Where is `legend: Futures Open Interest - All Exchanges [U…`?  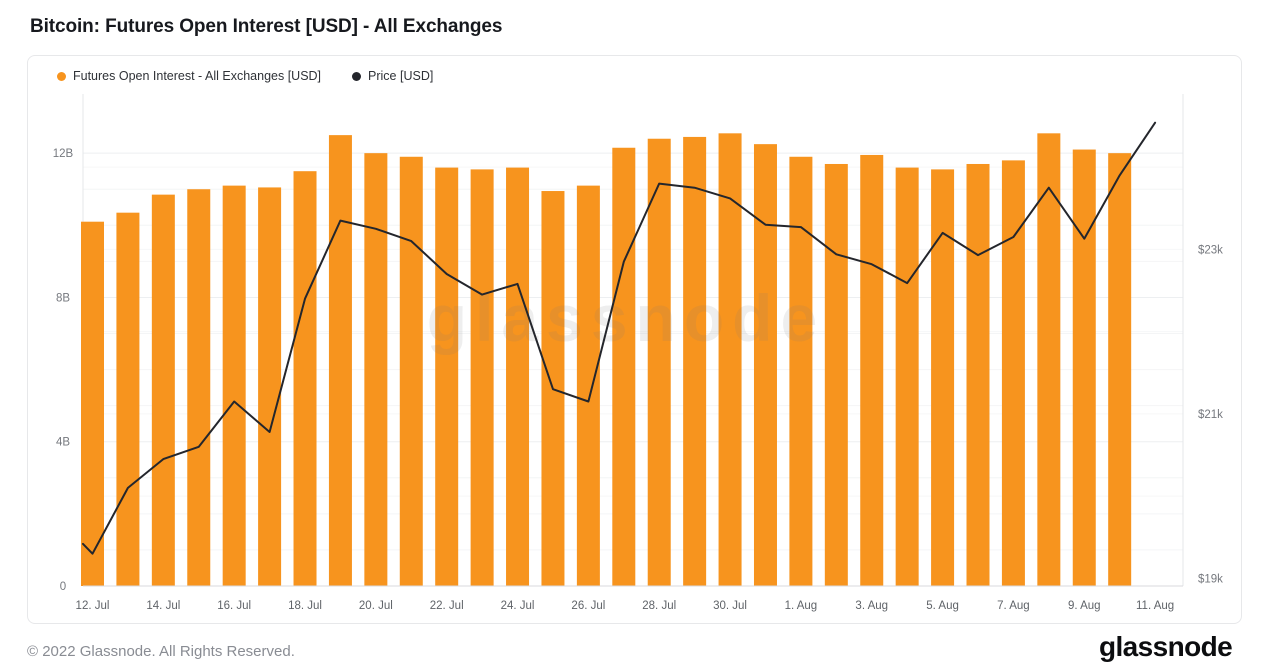 legend: Futures Open Interest - All Exchanges [U… is located at coordinates (245, 76).